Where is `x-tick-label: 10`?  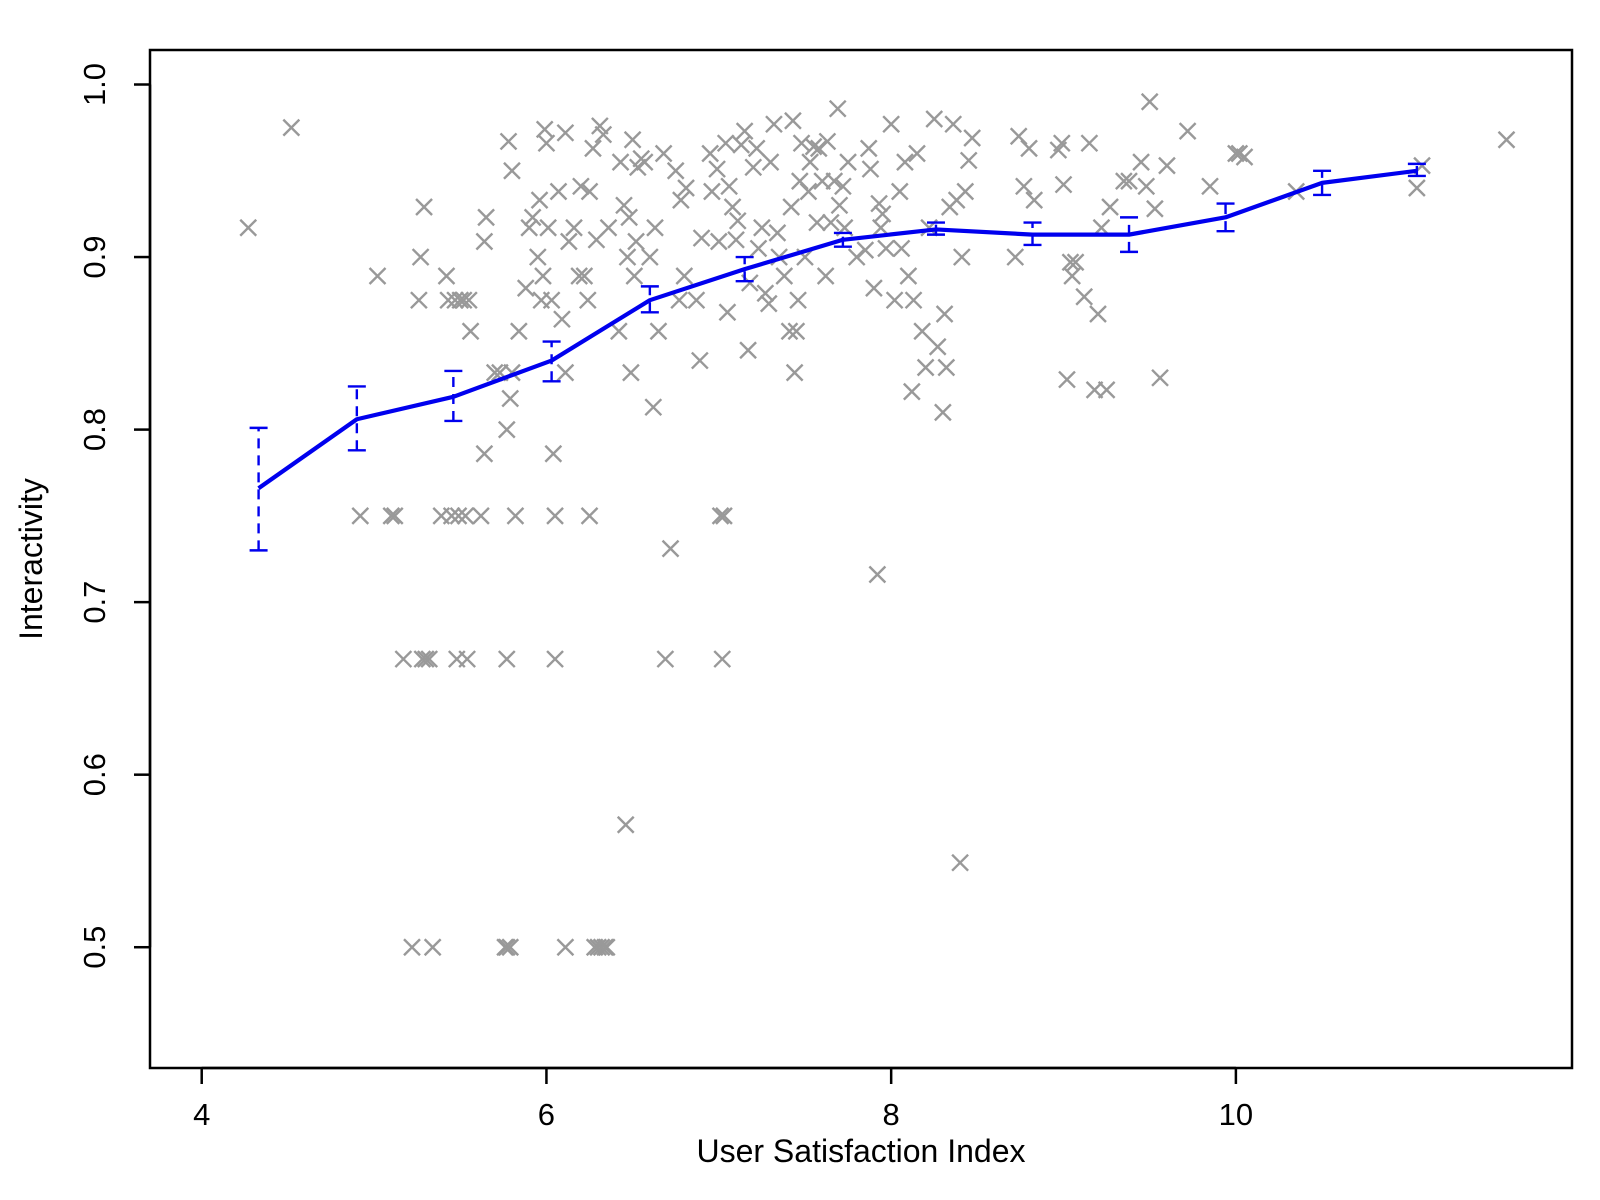 x-tick-label: 10 is located at coordinates (1236, 1114).